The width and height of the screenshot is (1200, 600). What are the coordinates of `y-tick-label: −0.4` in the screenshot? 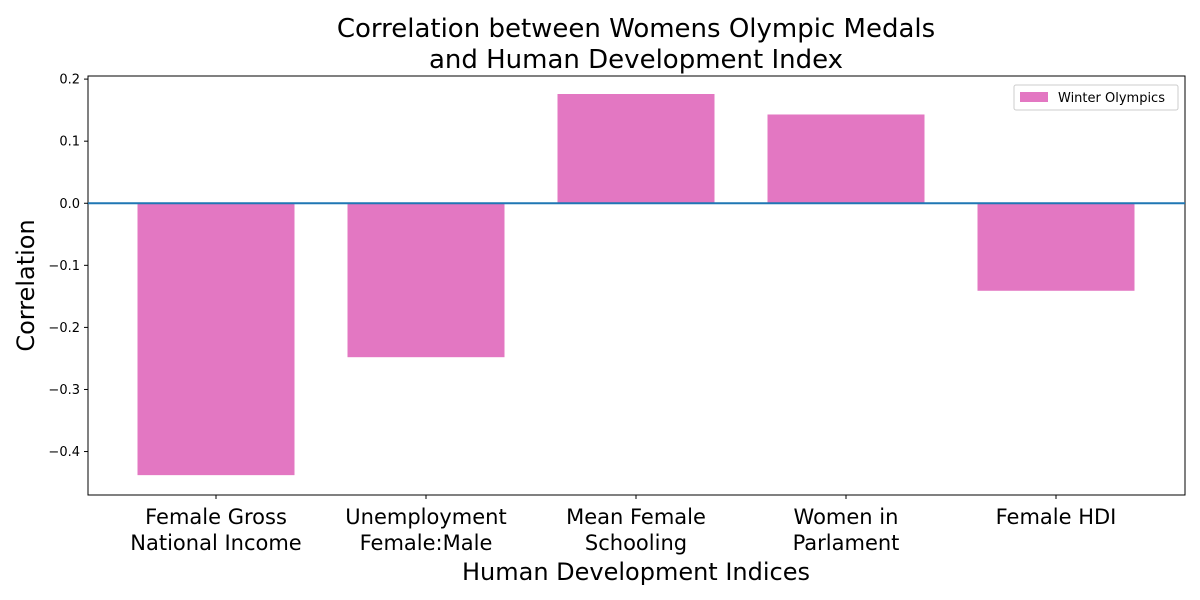 It's located at (64, 452).